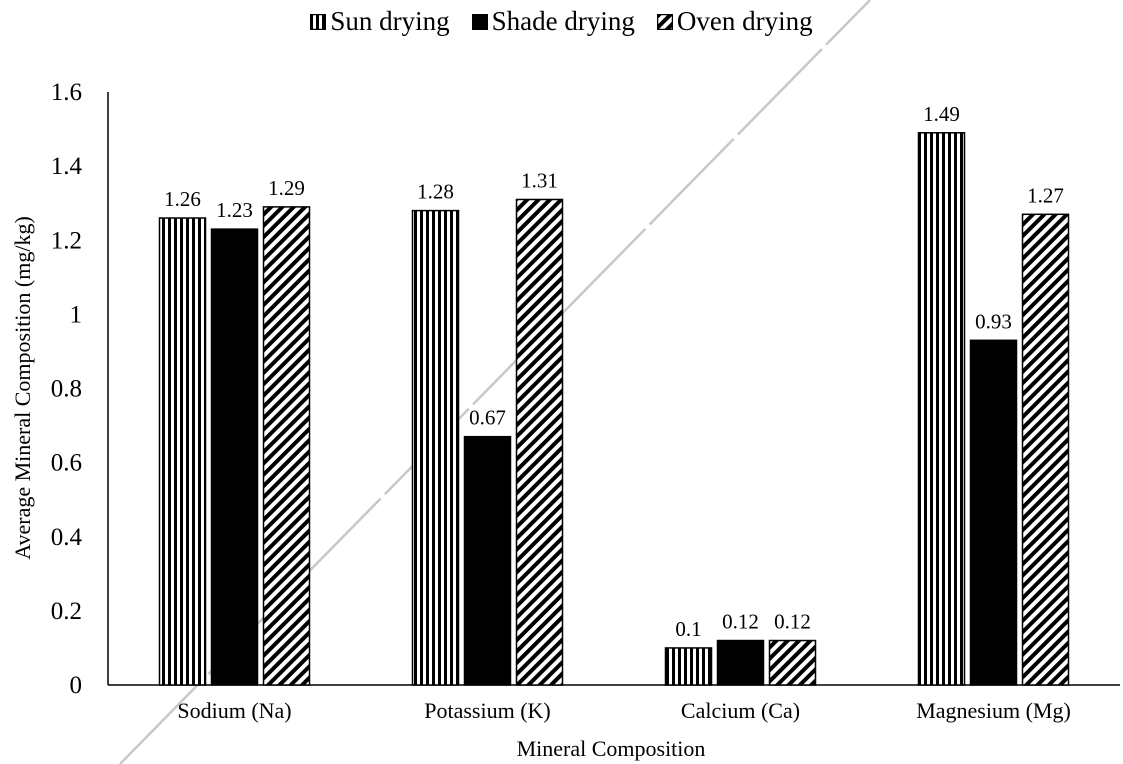 This screenshot has width=1123, height=764. I want to click on y-tick-label: 0.4, so click(67, 537).